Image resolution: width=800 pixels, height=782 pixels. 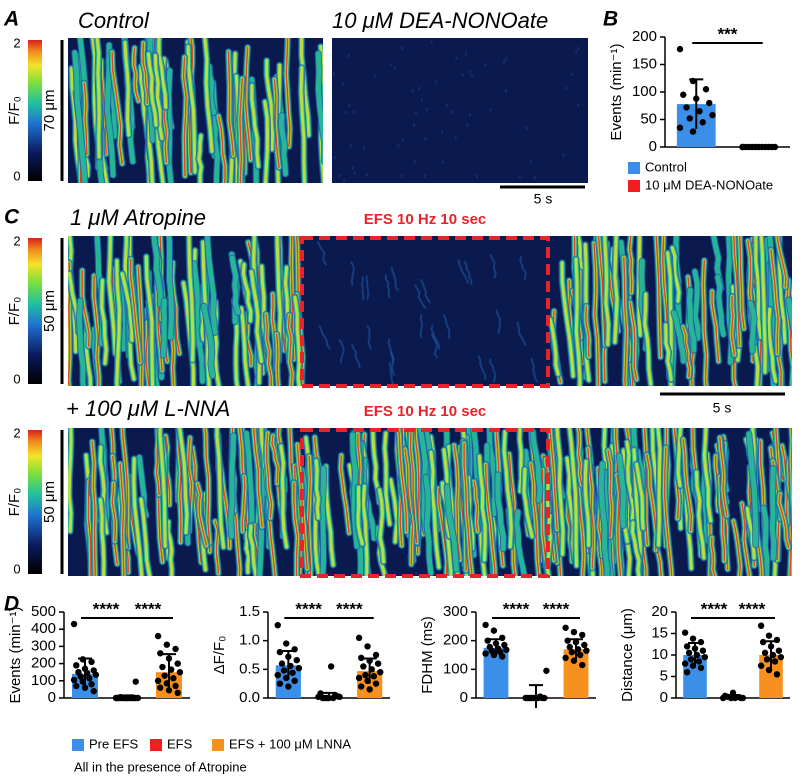 What do you see at coordinates (425, 312) in the screenshot?
I see `stimulus-box` at bounding box center [425, 312].